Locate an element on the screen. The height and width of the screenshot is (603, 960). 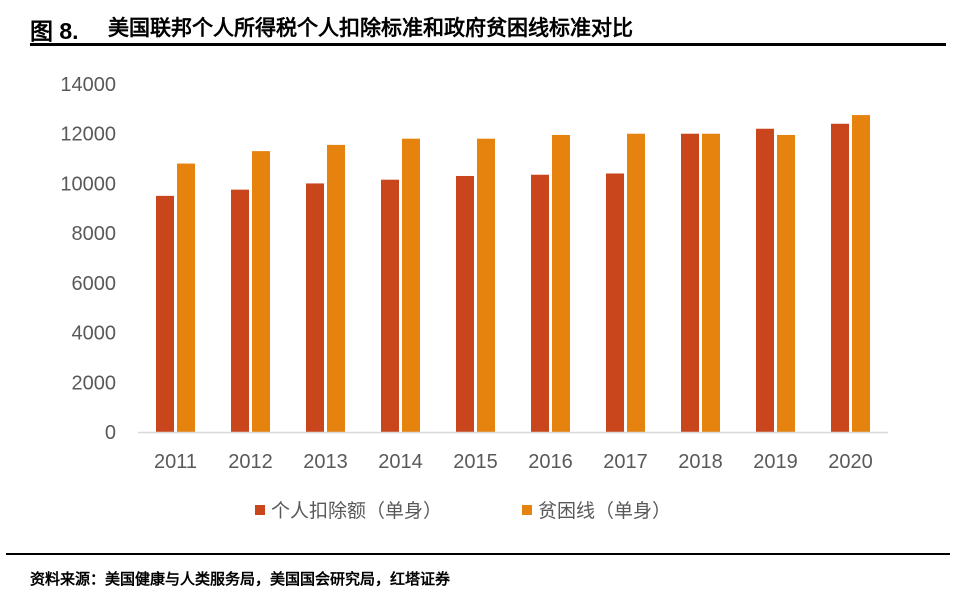
x-tick-label: 2014 is located at coordinates (400, 462).